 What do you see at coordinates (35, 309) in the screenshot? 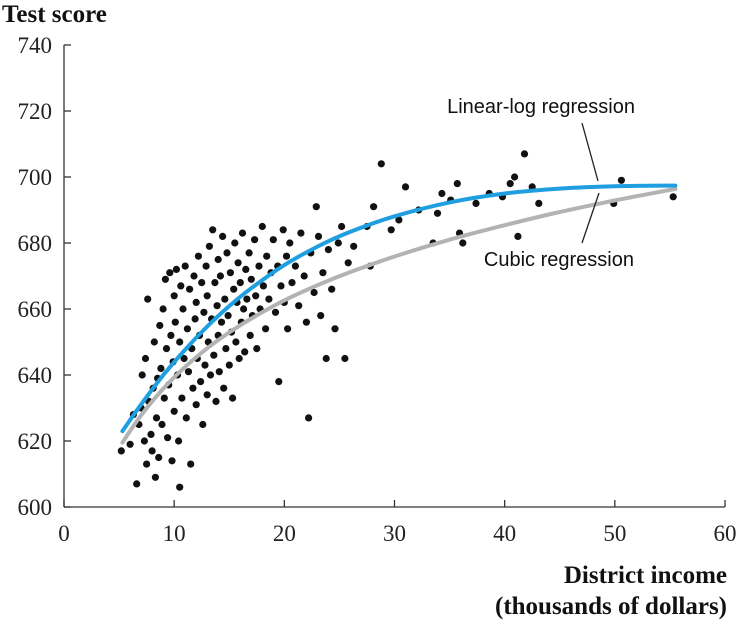
I see `y-tick-label: 660` at bounding box center [35, 309].